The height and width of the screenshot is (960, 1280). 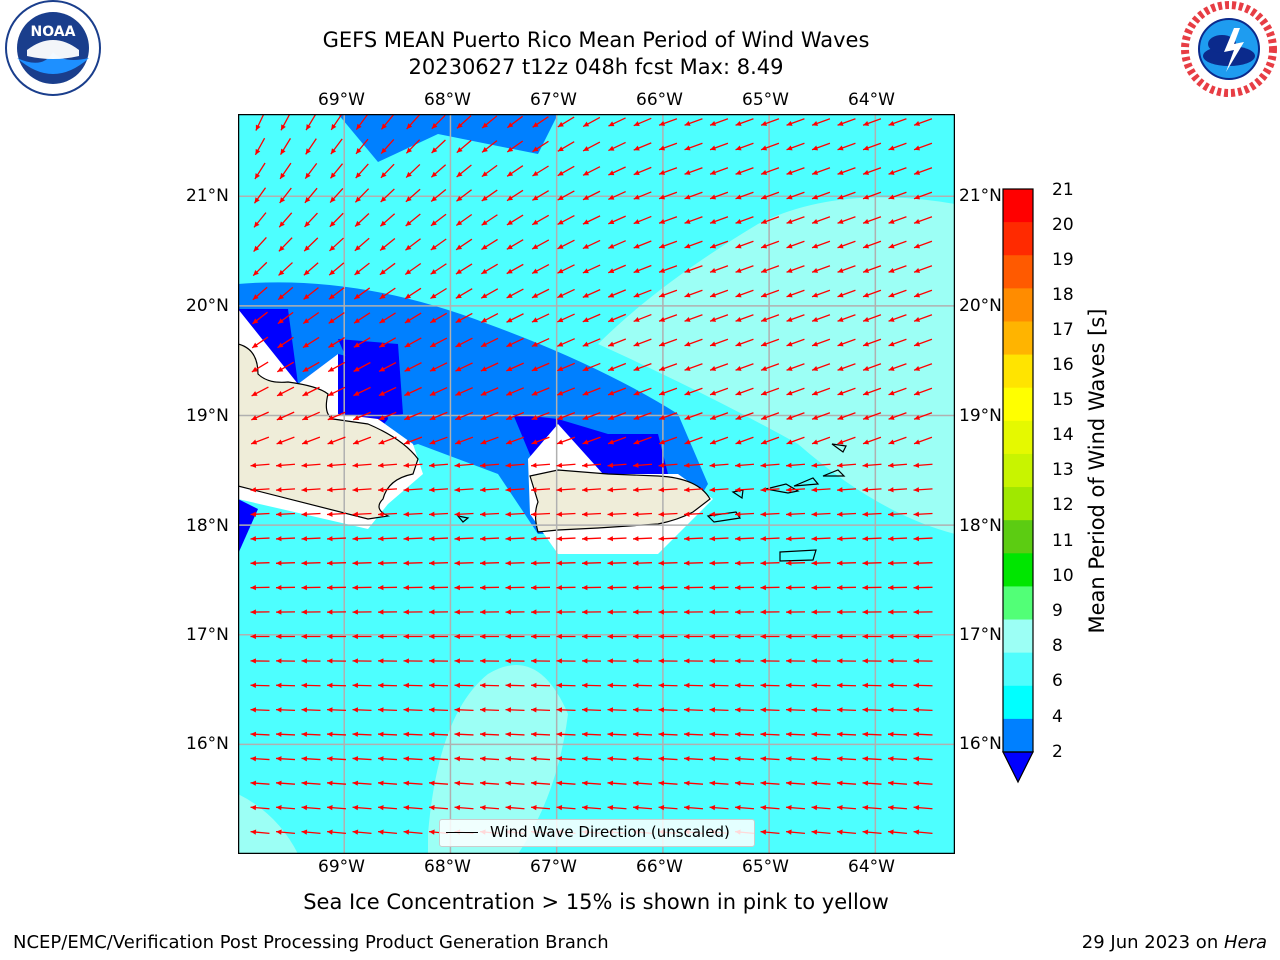 I want to click on lat-tick-left-18n: 18°N, so click(x=207, y=526).